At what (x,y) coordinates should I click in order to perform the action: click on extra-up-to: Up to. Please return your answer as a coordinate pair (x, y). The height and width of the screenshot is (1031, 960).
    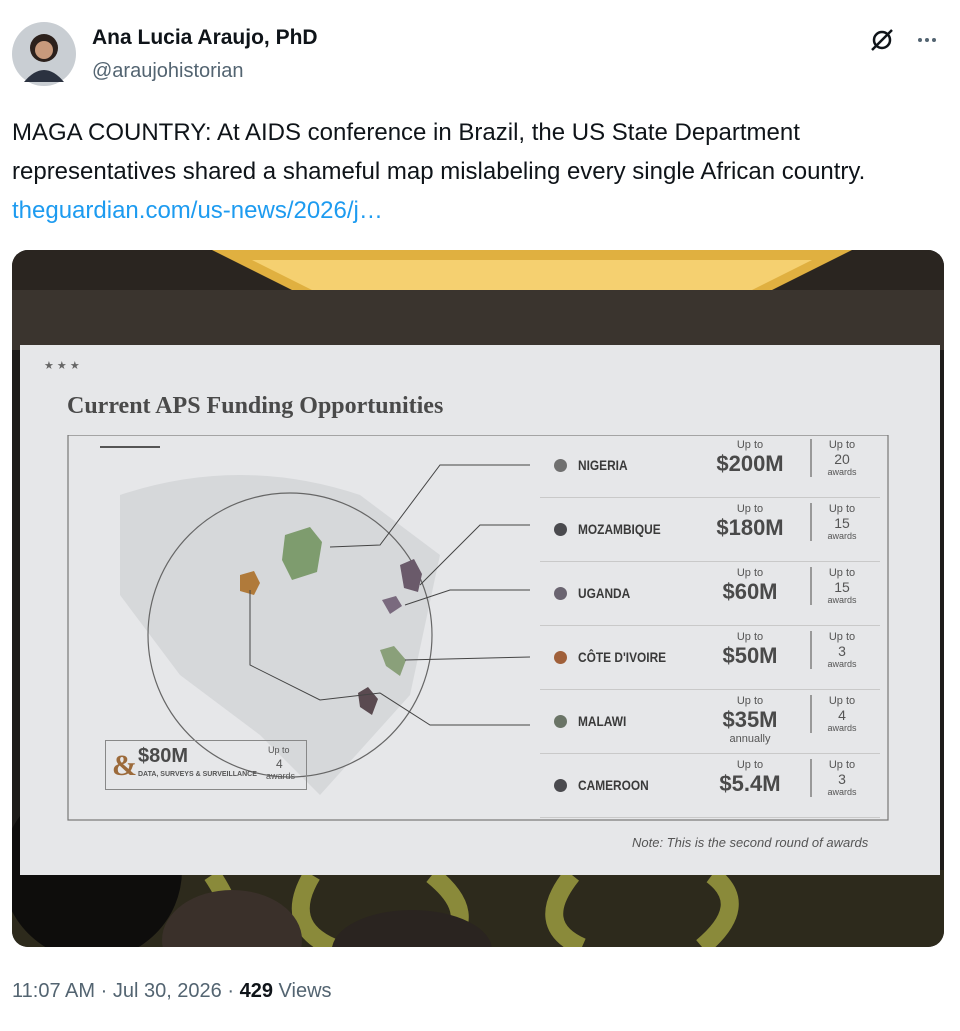
    Looking at the image, I should click on (279, 750).